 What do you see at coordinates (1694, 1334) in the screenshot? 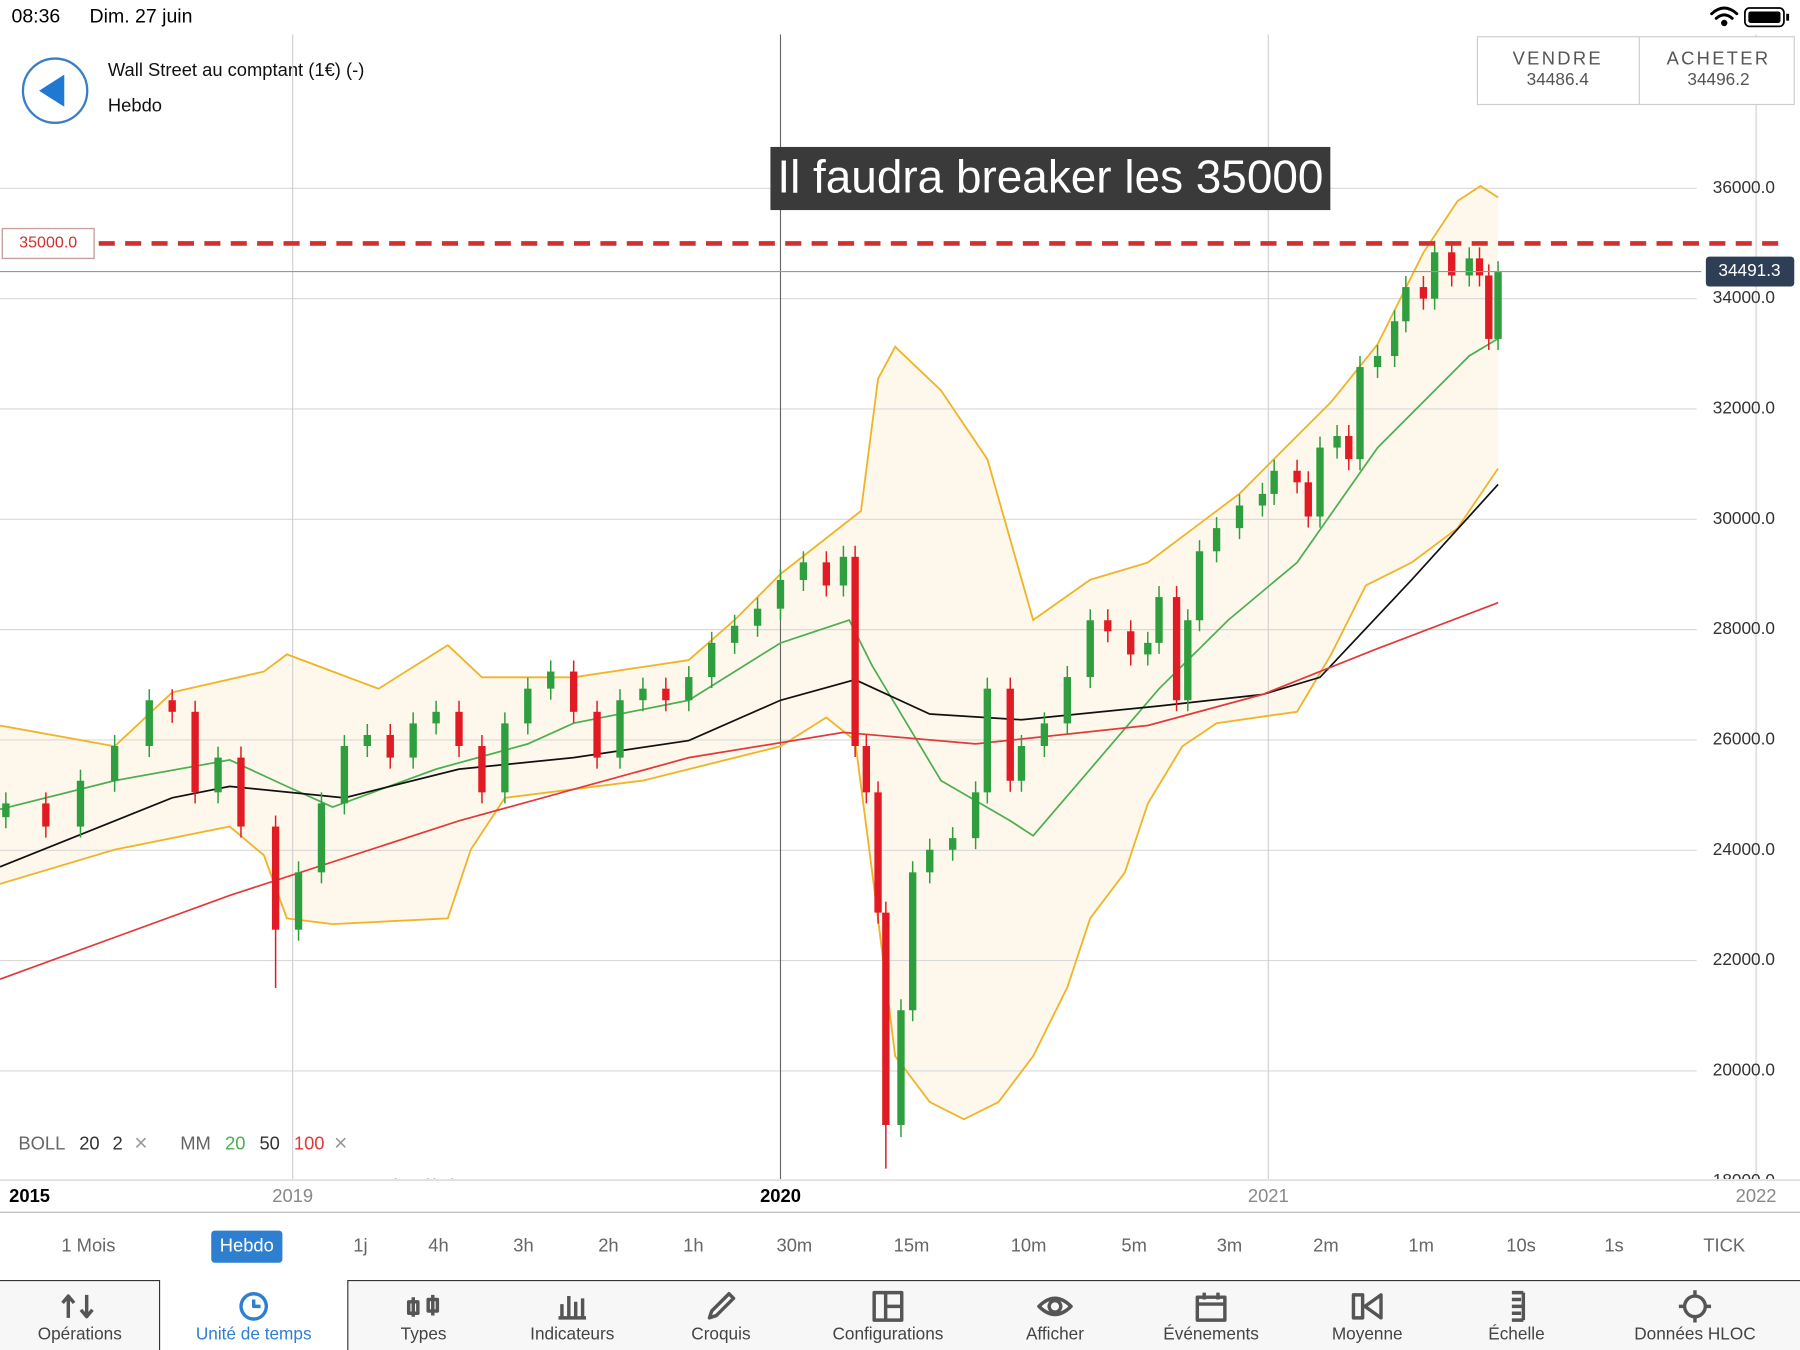
I see `toolbar-label: Données HLOC` at bounding box center [1694, 1334].